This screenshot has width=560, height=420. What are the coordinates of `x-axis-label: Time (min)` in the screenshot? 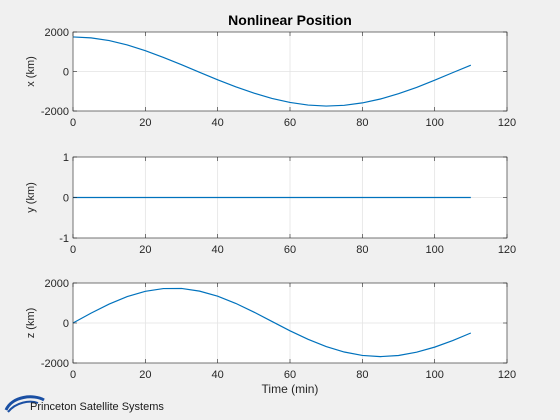 It's located at (290, 389).